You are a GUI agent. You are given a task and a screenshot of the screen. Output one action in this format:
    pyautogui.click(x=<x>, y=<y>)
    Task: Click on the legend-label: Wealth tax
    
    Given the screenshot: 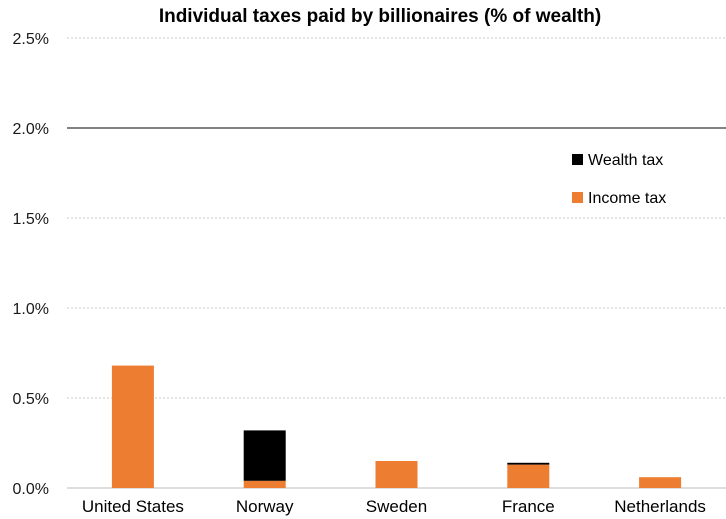 What is the action you would take?
    pyautogui.click(x=625, y=160)
    